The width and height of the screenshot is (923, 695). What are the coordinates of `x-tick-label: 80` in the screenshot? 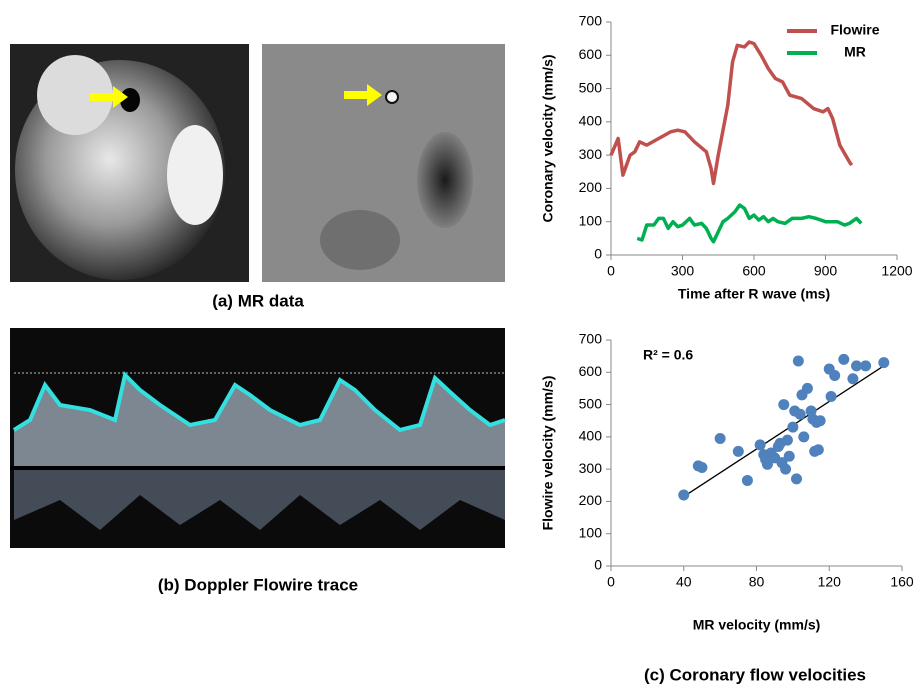 It's located at (757, 582).